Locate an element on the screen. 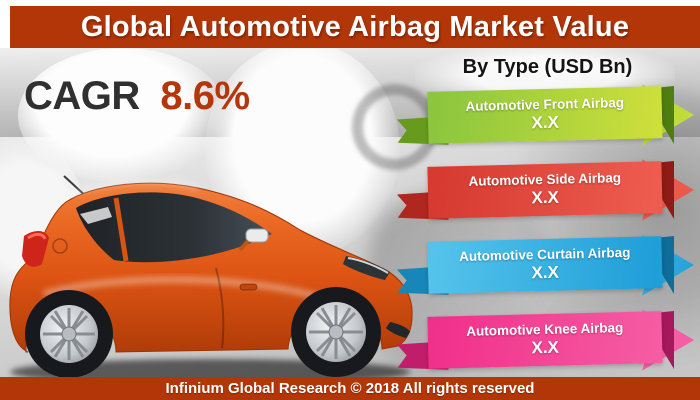 The height and width of the screenshot is (400, 700). ribbon-label: Automotive Front Airbag is located at coordinates (545, 104).